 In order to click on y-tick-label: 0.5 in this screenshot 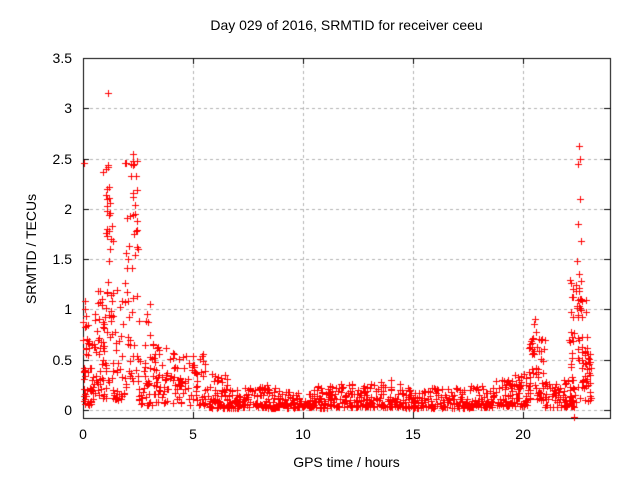, I will do `click(62, 359)`.